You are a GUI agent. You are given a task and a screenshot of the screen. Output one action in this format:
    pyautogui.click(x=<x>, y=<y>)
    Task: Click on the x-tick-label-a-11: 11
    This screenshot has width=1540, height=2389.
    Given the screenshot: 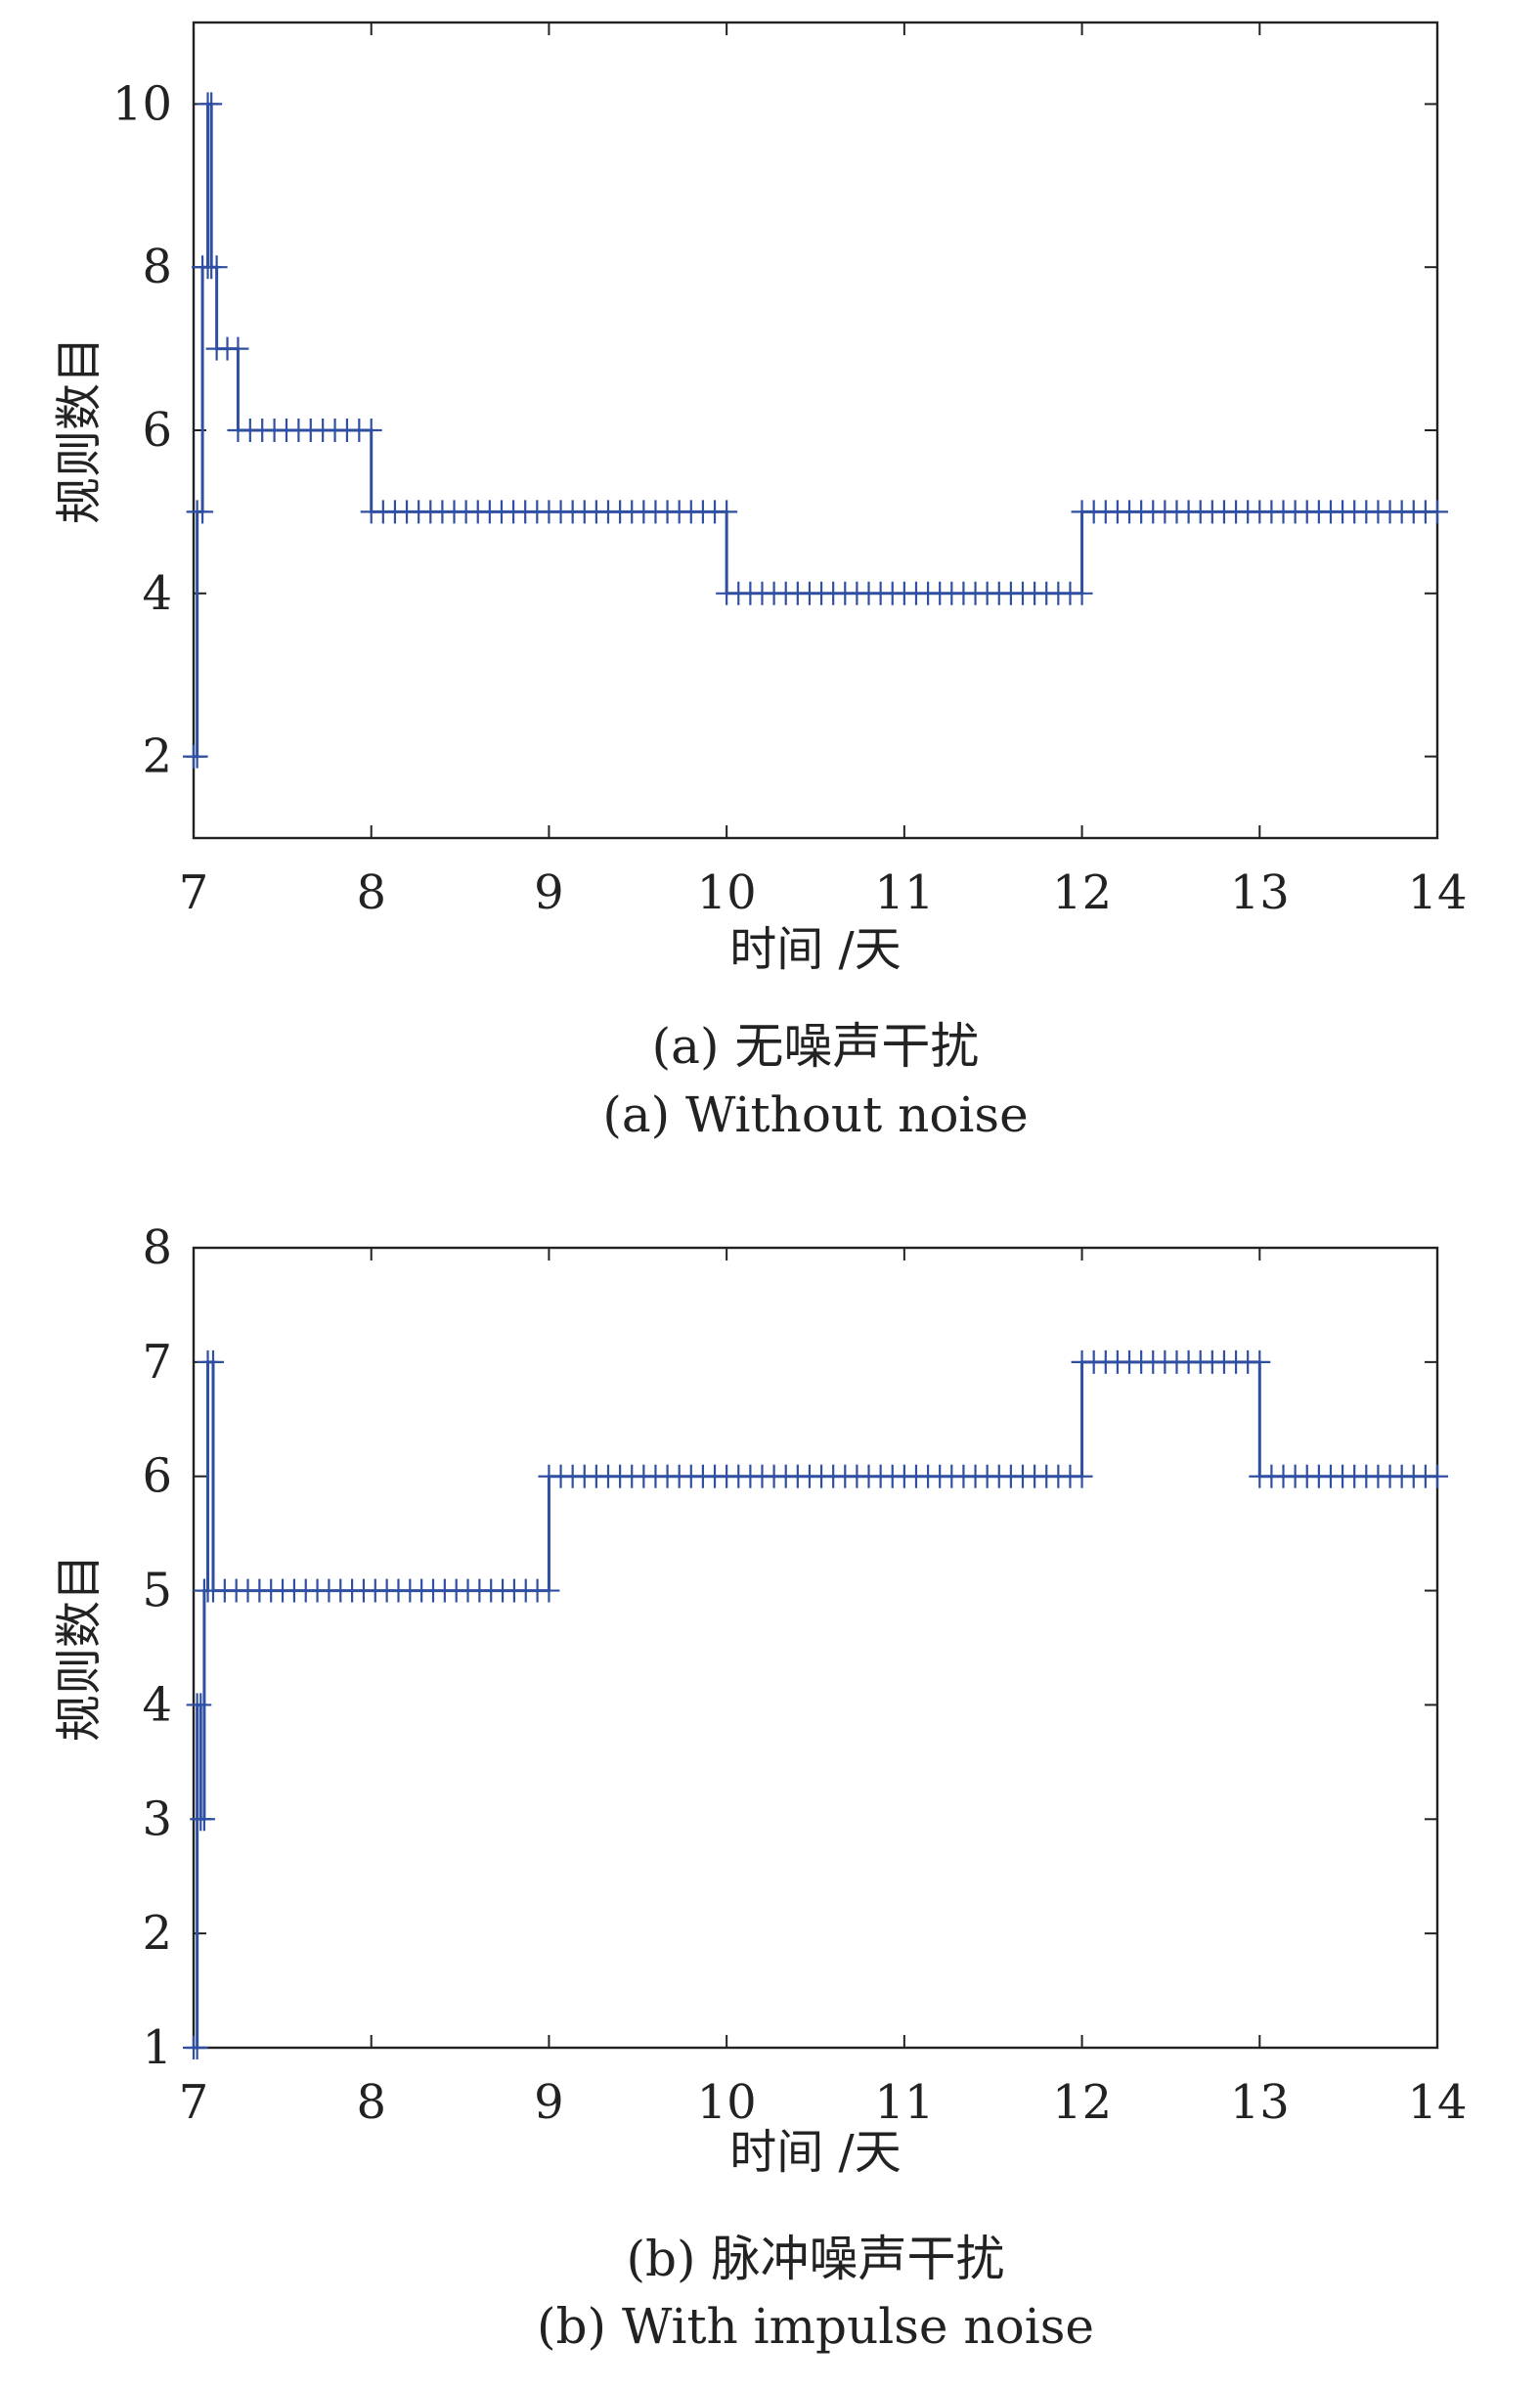 What is the action you would take?
    pyautogui.click(x=904, y=893)
    